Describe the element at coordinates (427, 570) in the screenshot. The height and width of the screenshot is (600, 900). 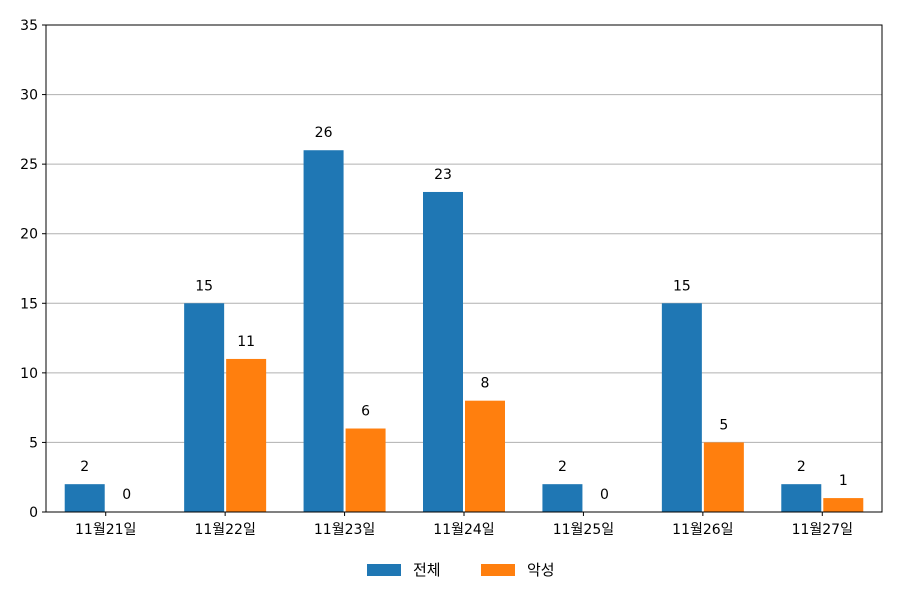
I see `legend-label-total: 전체` at that location.